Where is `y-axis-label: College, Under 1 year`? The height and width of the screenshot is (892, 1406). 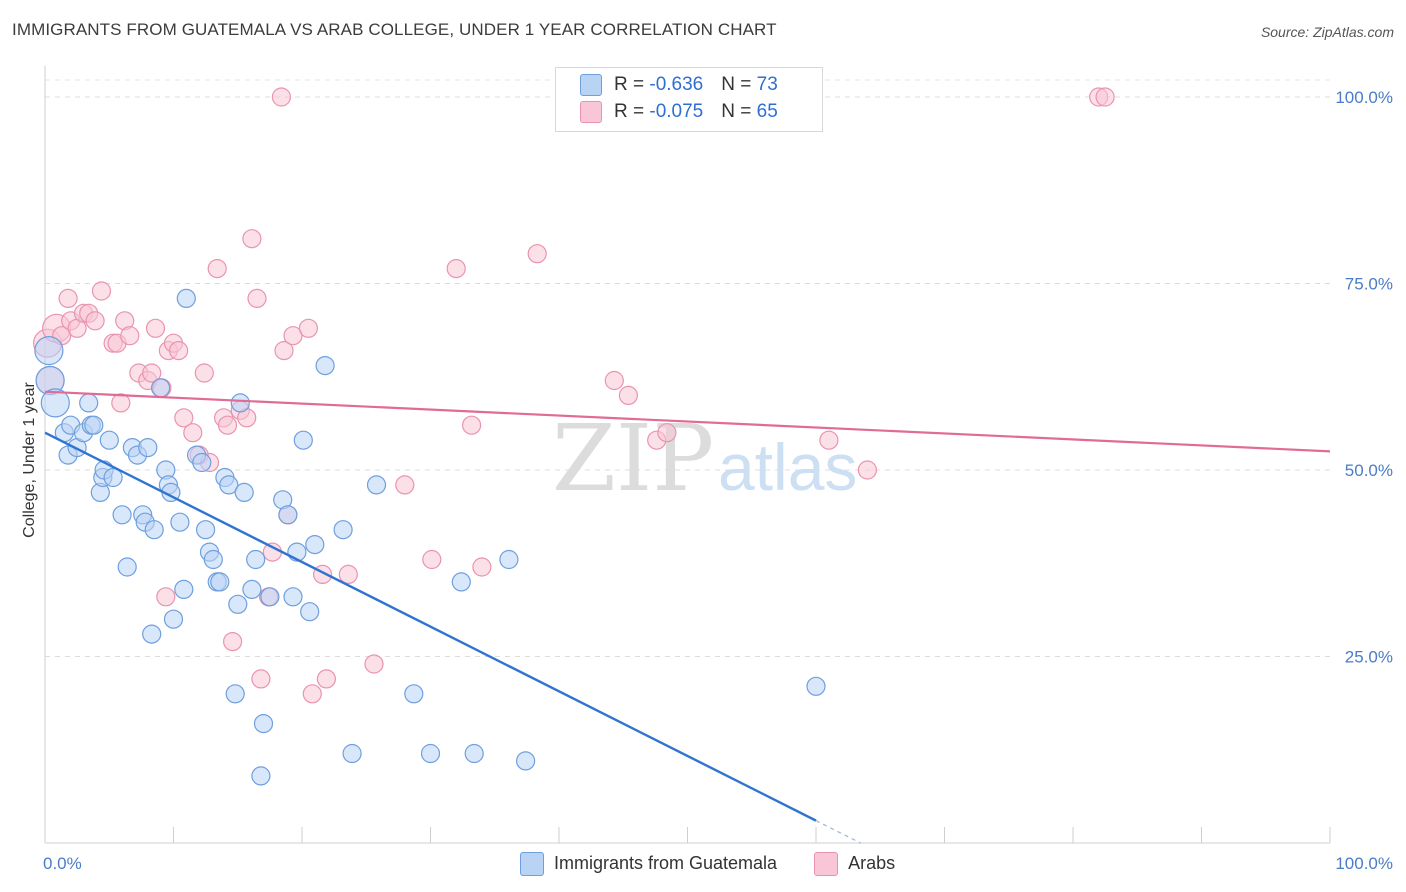 y-axis-label: College, Under 1 year is located at coordinates (29, 460).